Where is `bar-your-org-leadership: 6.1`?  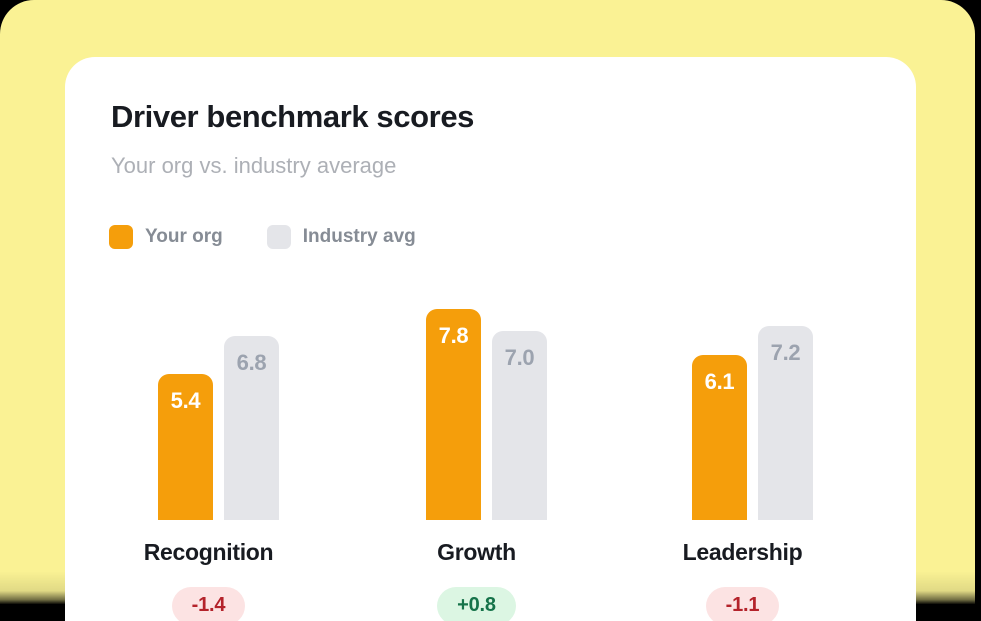
bar-your-org-leadership: 6.1 is located at coordinates (719, 437).